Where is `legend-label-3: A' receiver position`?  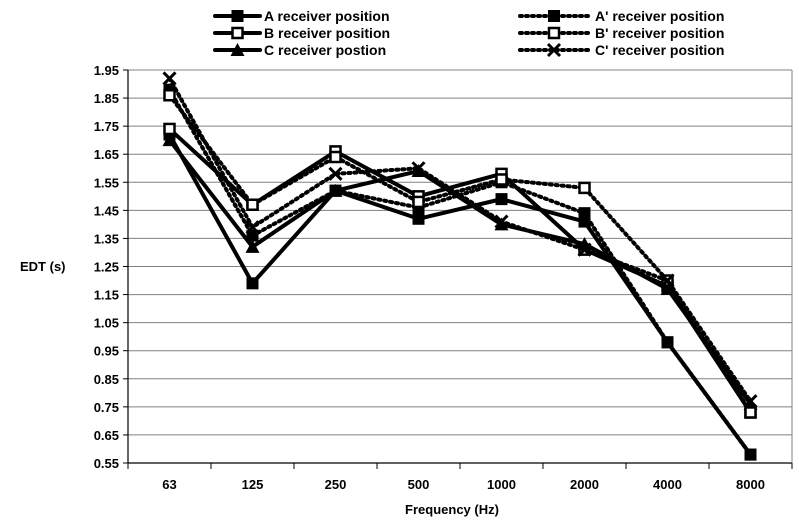 legend-label-3: A' receiver position is located at coordinates (659, 16).